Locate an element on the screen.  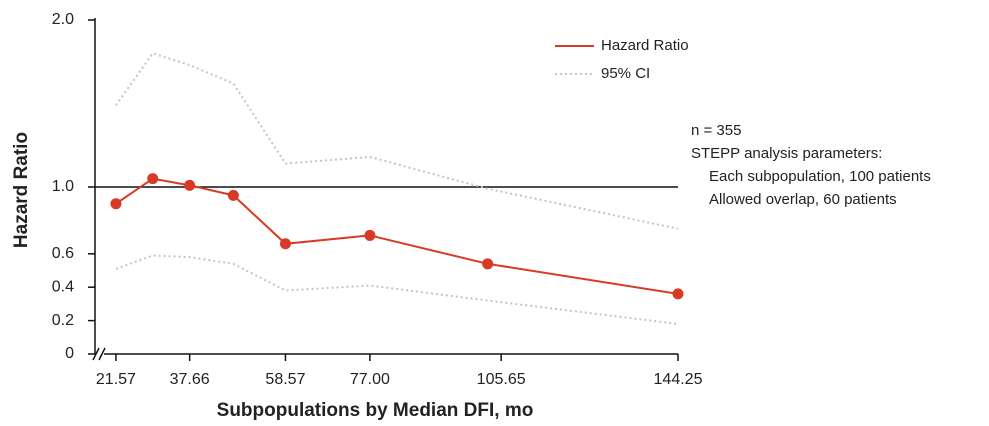
x-tick-label: 58.57 is located at coordinates (285, 379).